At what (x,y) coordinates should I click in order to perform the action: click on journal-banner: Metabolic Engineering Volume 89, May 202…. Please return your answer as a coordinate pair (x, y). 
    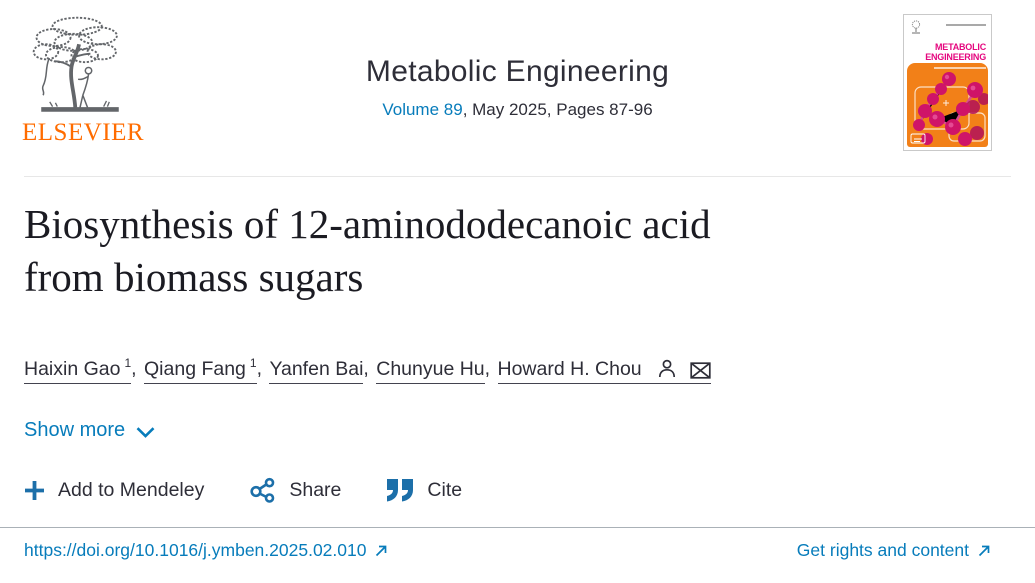
    Looking at the image, I should click on (517, 87).